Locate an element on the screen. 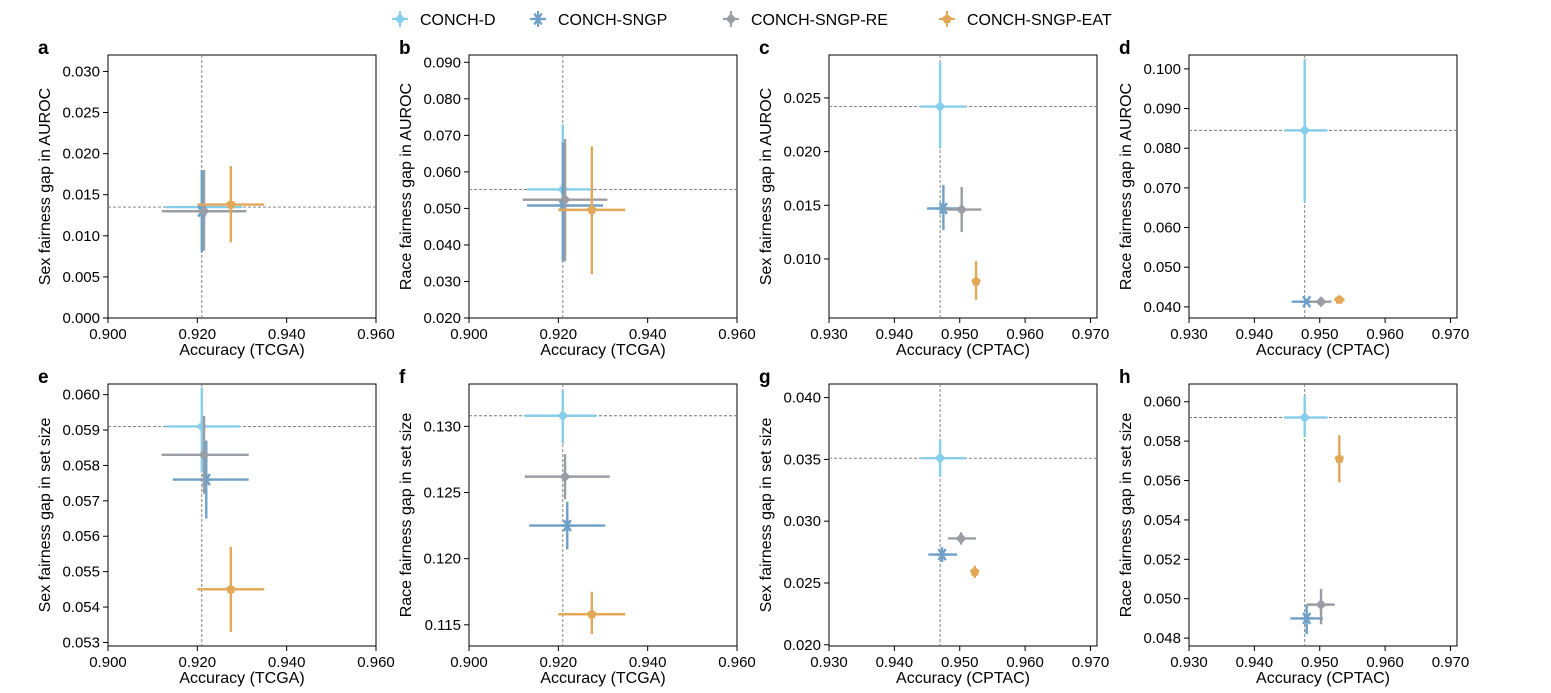 The image size is (1551, 693). legend-label: CONCH-SNGP-RE is located at coordinates (819, 20).